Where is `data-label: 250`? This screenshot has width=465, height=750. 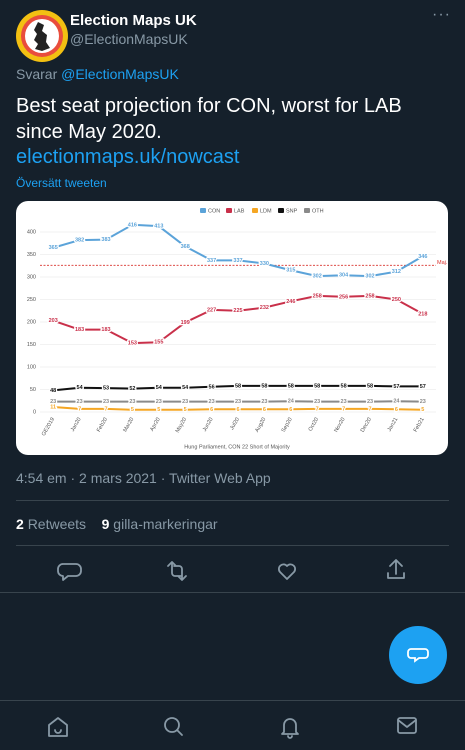 data-label: 250 is located at coordinates (396, 300).